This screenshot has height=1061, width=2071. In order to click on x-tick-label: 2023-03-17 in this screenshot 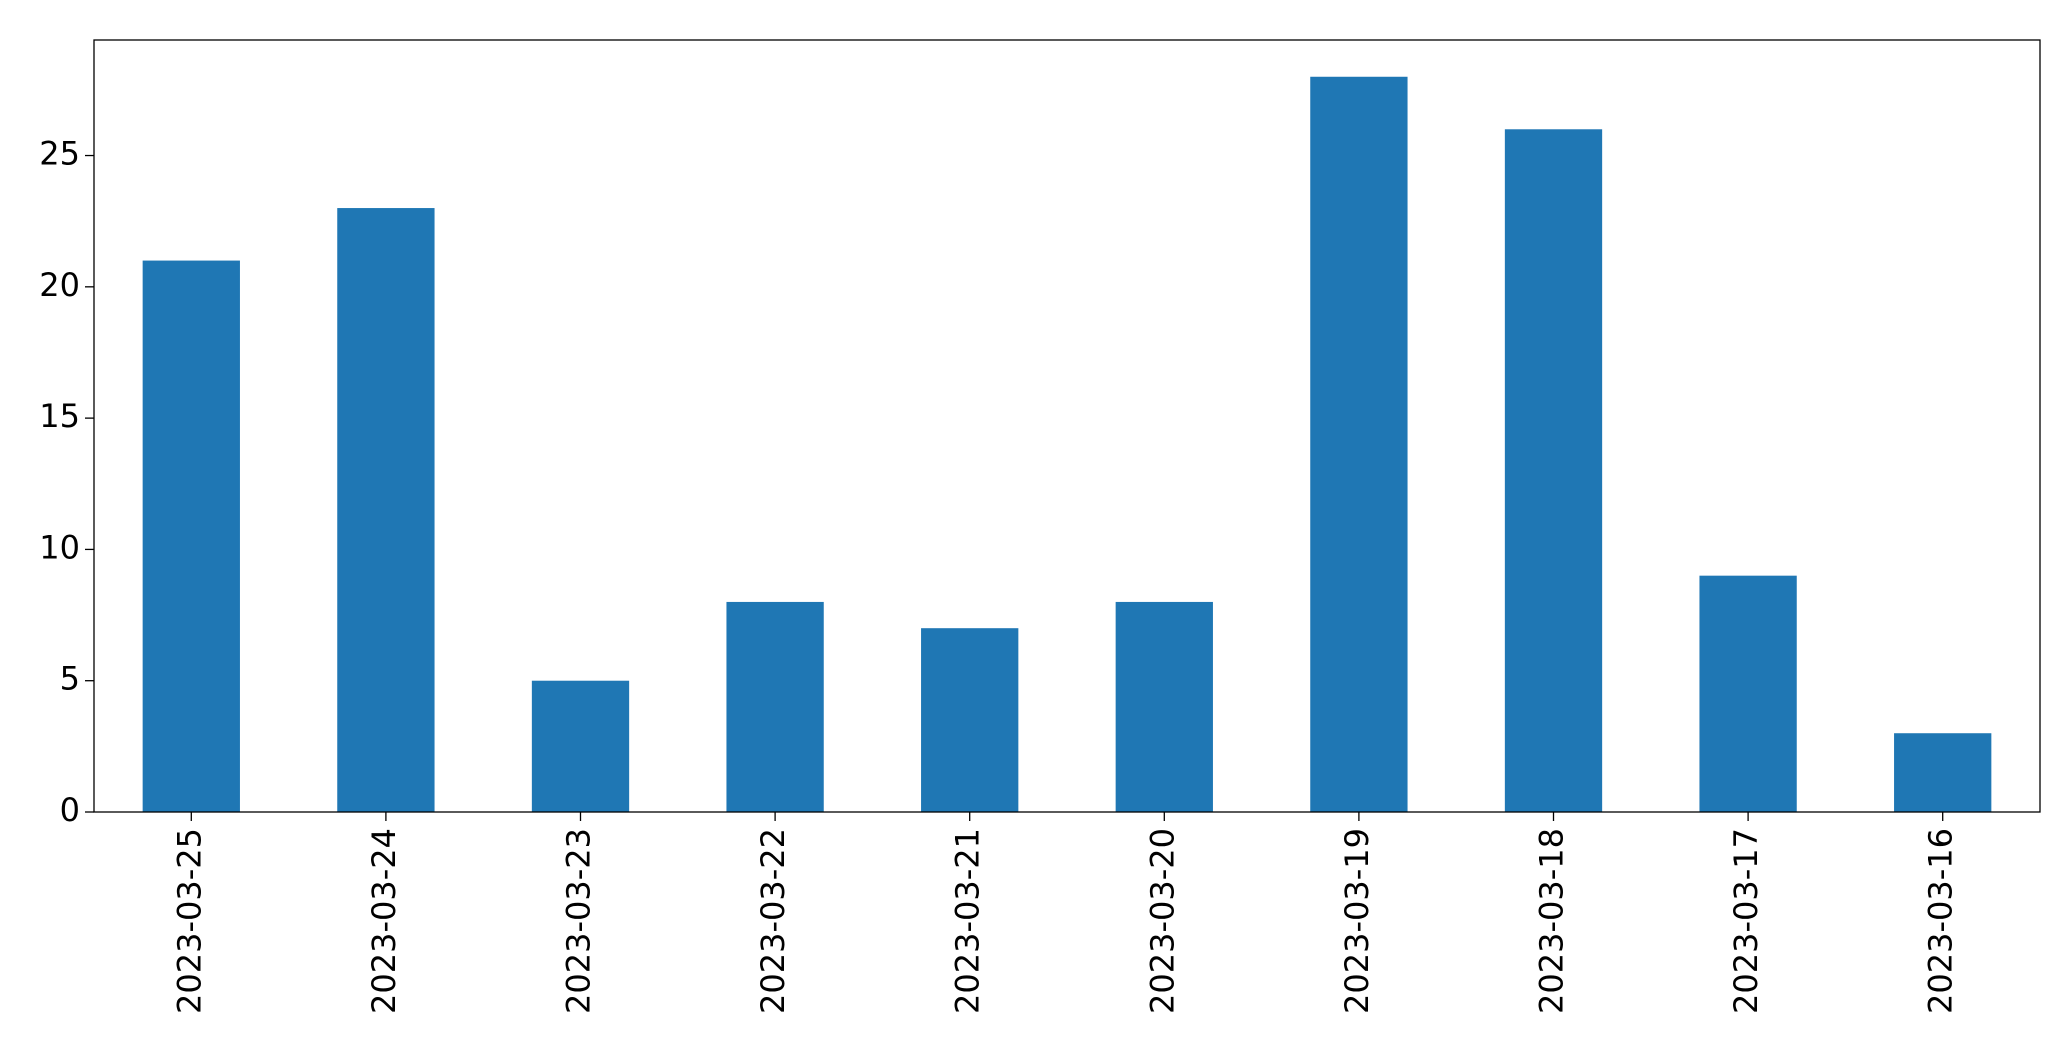, I will do `click(1746, 921)`.